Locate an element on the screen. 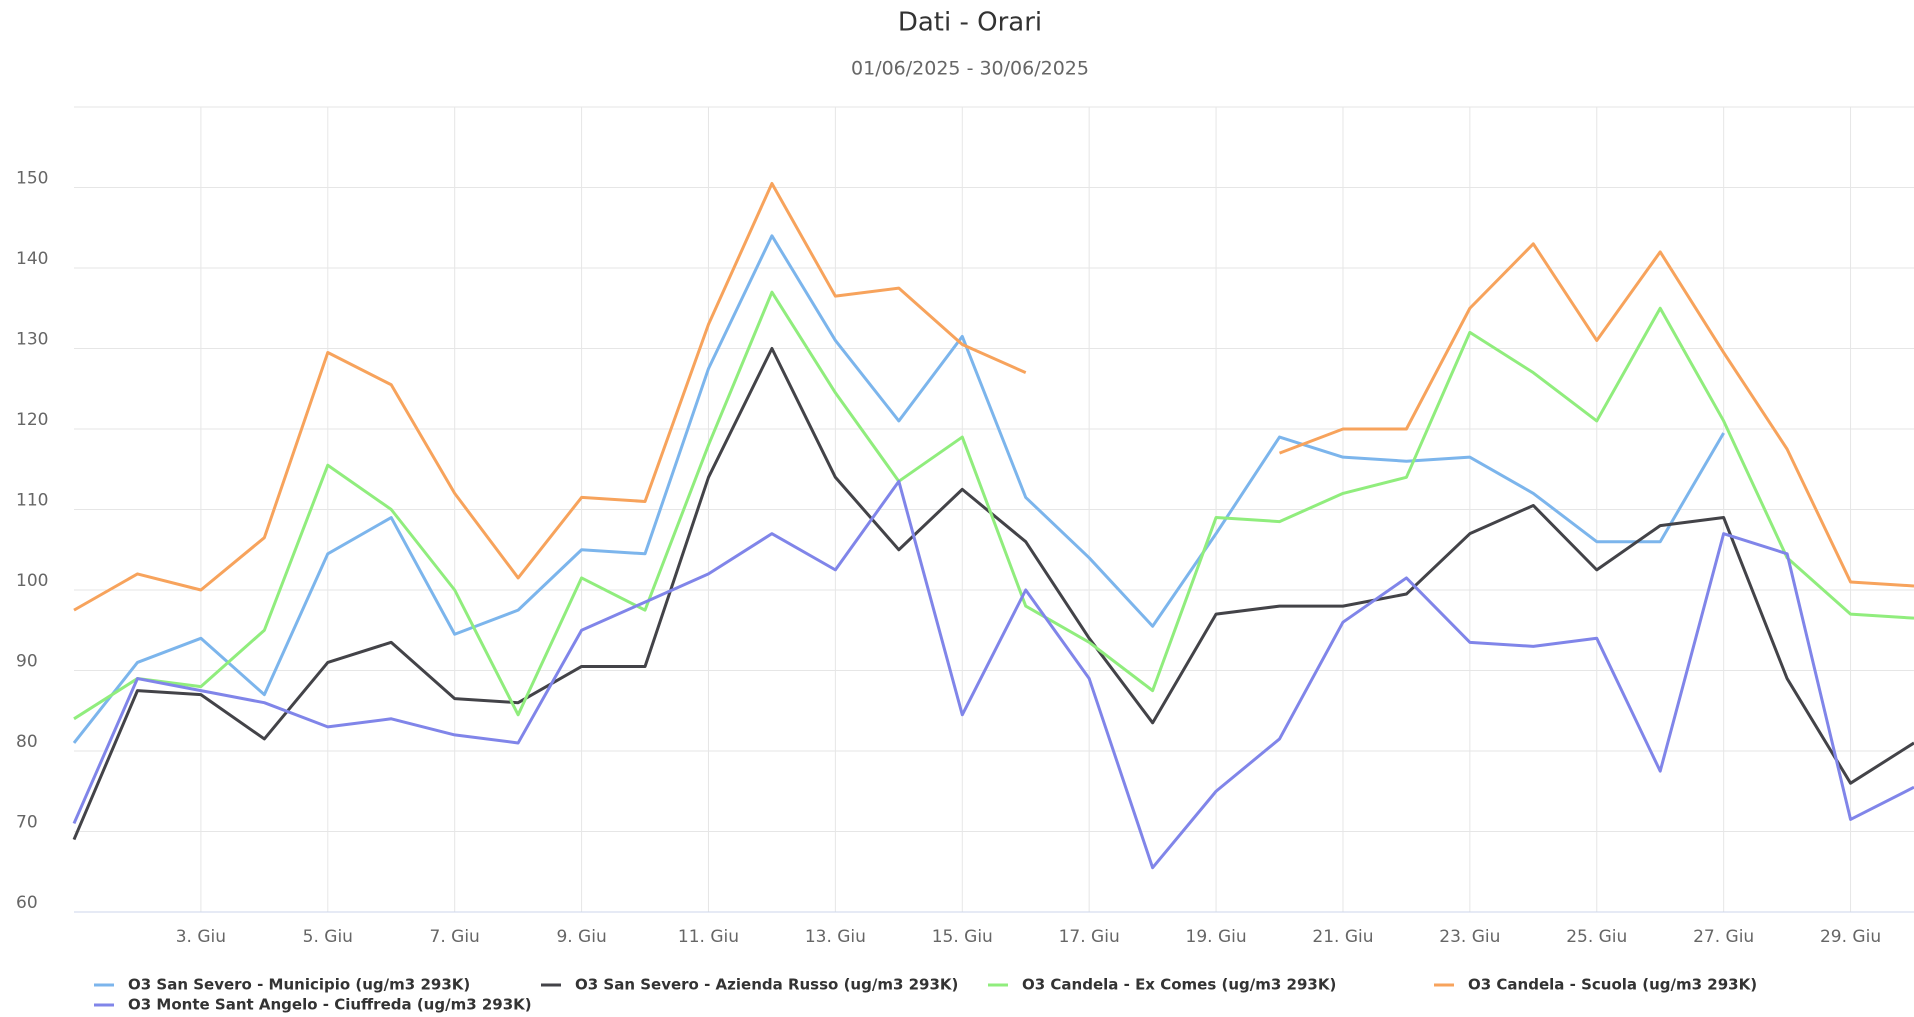  x-tick-label: 3. Giu is located at coordinates (201, 937).